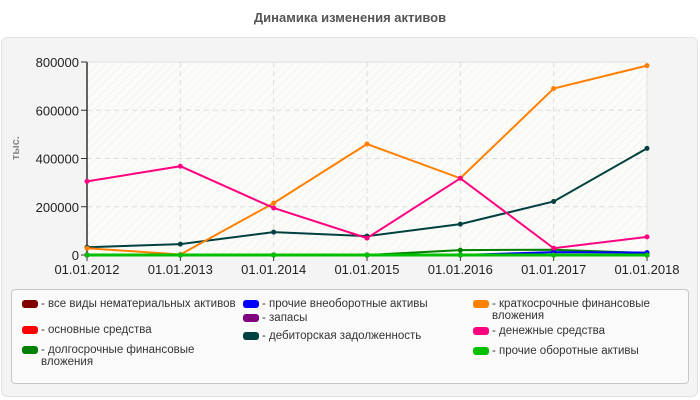 Image resolution: width=700 pixels, height=400 pixels. What do you see at coordinates (342, 336) in the screenshot?
I see `legend-label: - дебиторская задолженность` at bounding box center [342, 336].